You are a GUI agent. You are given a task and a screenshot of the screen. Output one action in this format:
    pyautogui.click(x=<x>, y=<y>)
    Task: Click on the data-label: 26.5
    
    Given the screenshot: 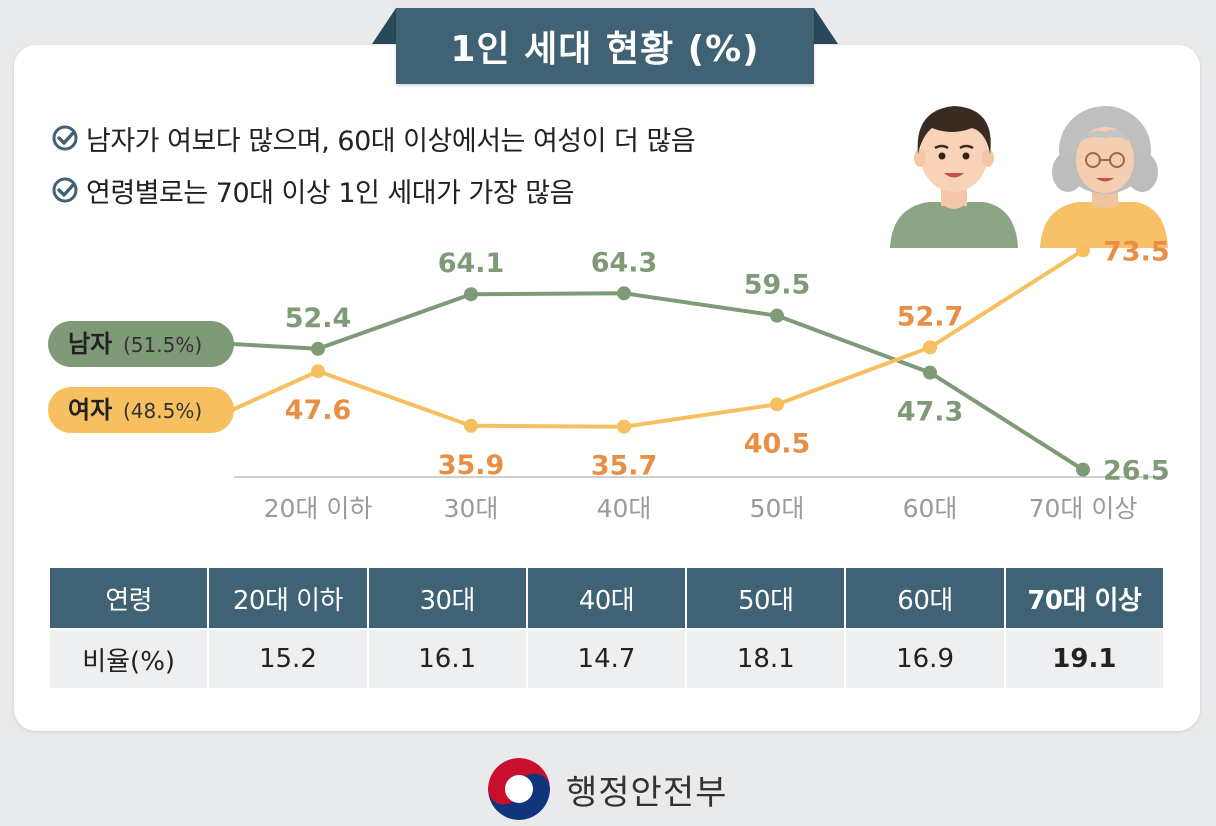 What is the action you would take?
    pyautogui.click(x=1136, y=471)
    